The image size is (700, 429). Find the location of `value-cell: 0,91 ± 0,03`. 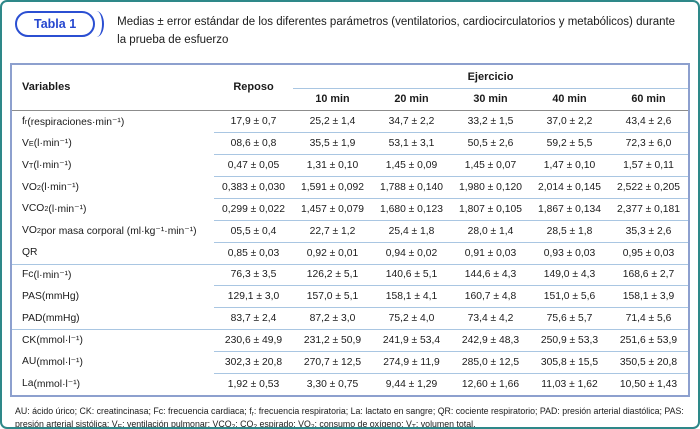

value-cell: 0,91 ± 0,03 is located at coordinates (490, 253).